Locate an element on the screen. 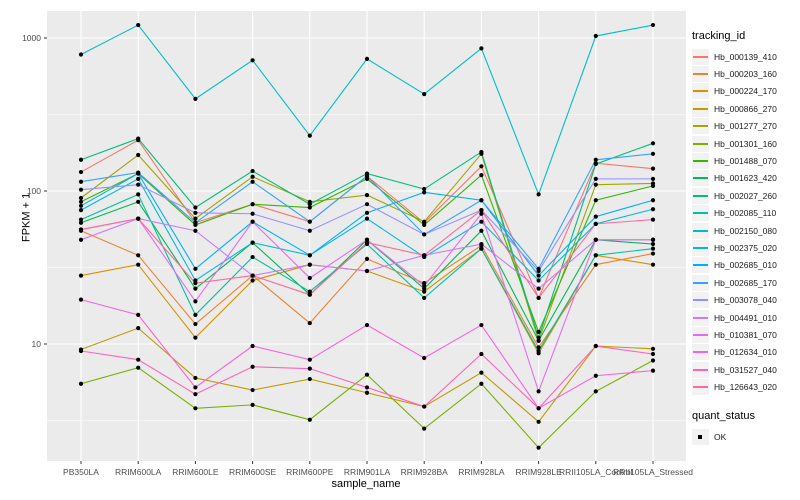 This screenshot has width=800, height=500. legend-item-Hb_001277_270: Hb_001277_270 is located at coordinates (746, 126).